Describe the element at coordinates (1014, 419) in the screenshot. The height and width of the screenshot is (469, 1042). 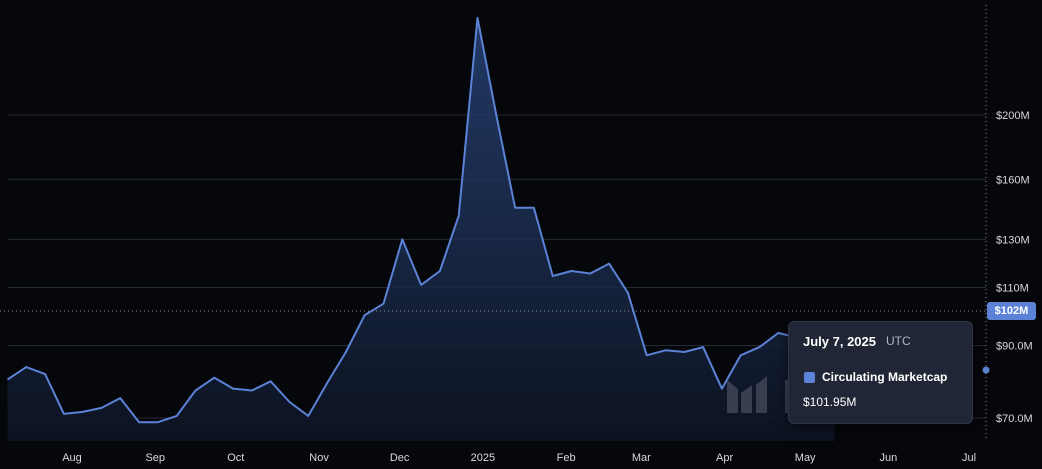
I see `y-tick-label: $70.0M` at that location.